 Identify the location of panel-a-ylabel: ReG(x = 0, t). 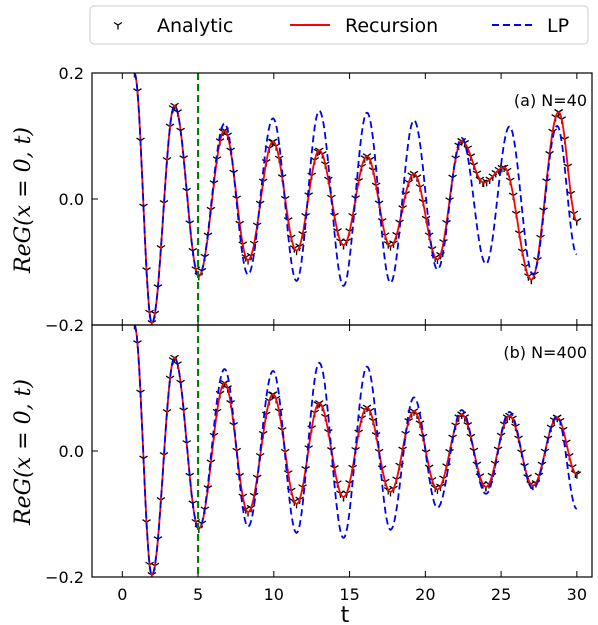
(23, 200).